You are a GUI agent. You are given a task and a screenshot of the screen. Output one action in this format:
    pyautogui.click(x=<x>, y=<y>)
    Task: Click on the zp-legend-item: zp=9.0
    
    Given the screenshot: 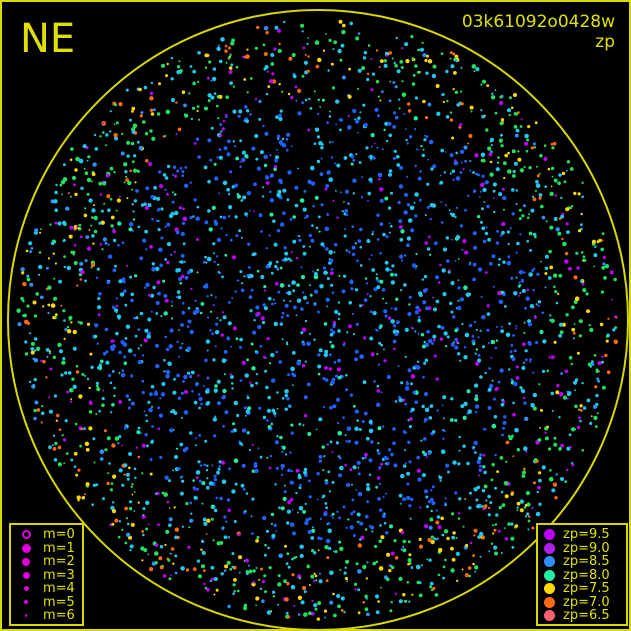 What is the action you would take?
    pyautogui.click(x=582, y=548)
    